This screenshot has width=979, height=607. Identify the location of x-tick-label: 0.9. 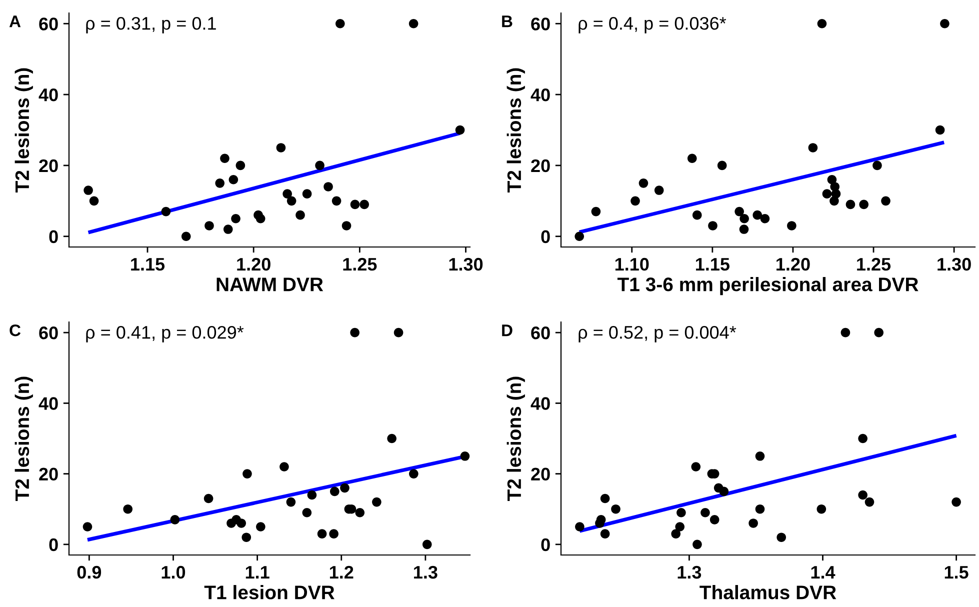
(89, 572).